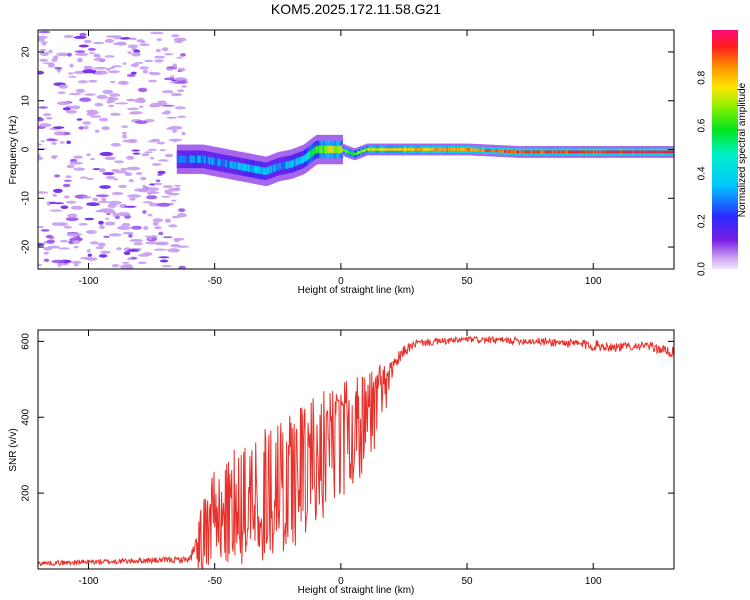 This screenshot has width=750, height=600. I want to click on colorbar-ticks: 0.0 0.2 0.4 0.6 0.8, so click(702, 173).